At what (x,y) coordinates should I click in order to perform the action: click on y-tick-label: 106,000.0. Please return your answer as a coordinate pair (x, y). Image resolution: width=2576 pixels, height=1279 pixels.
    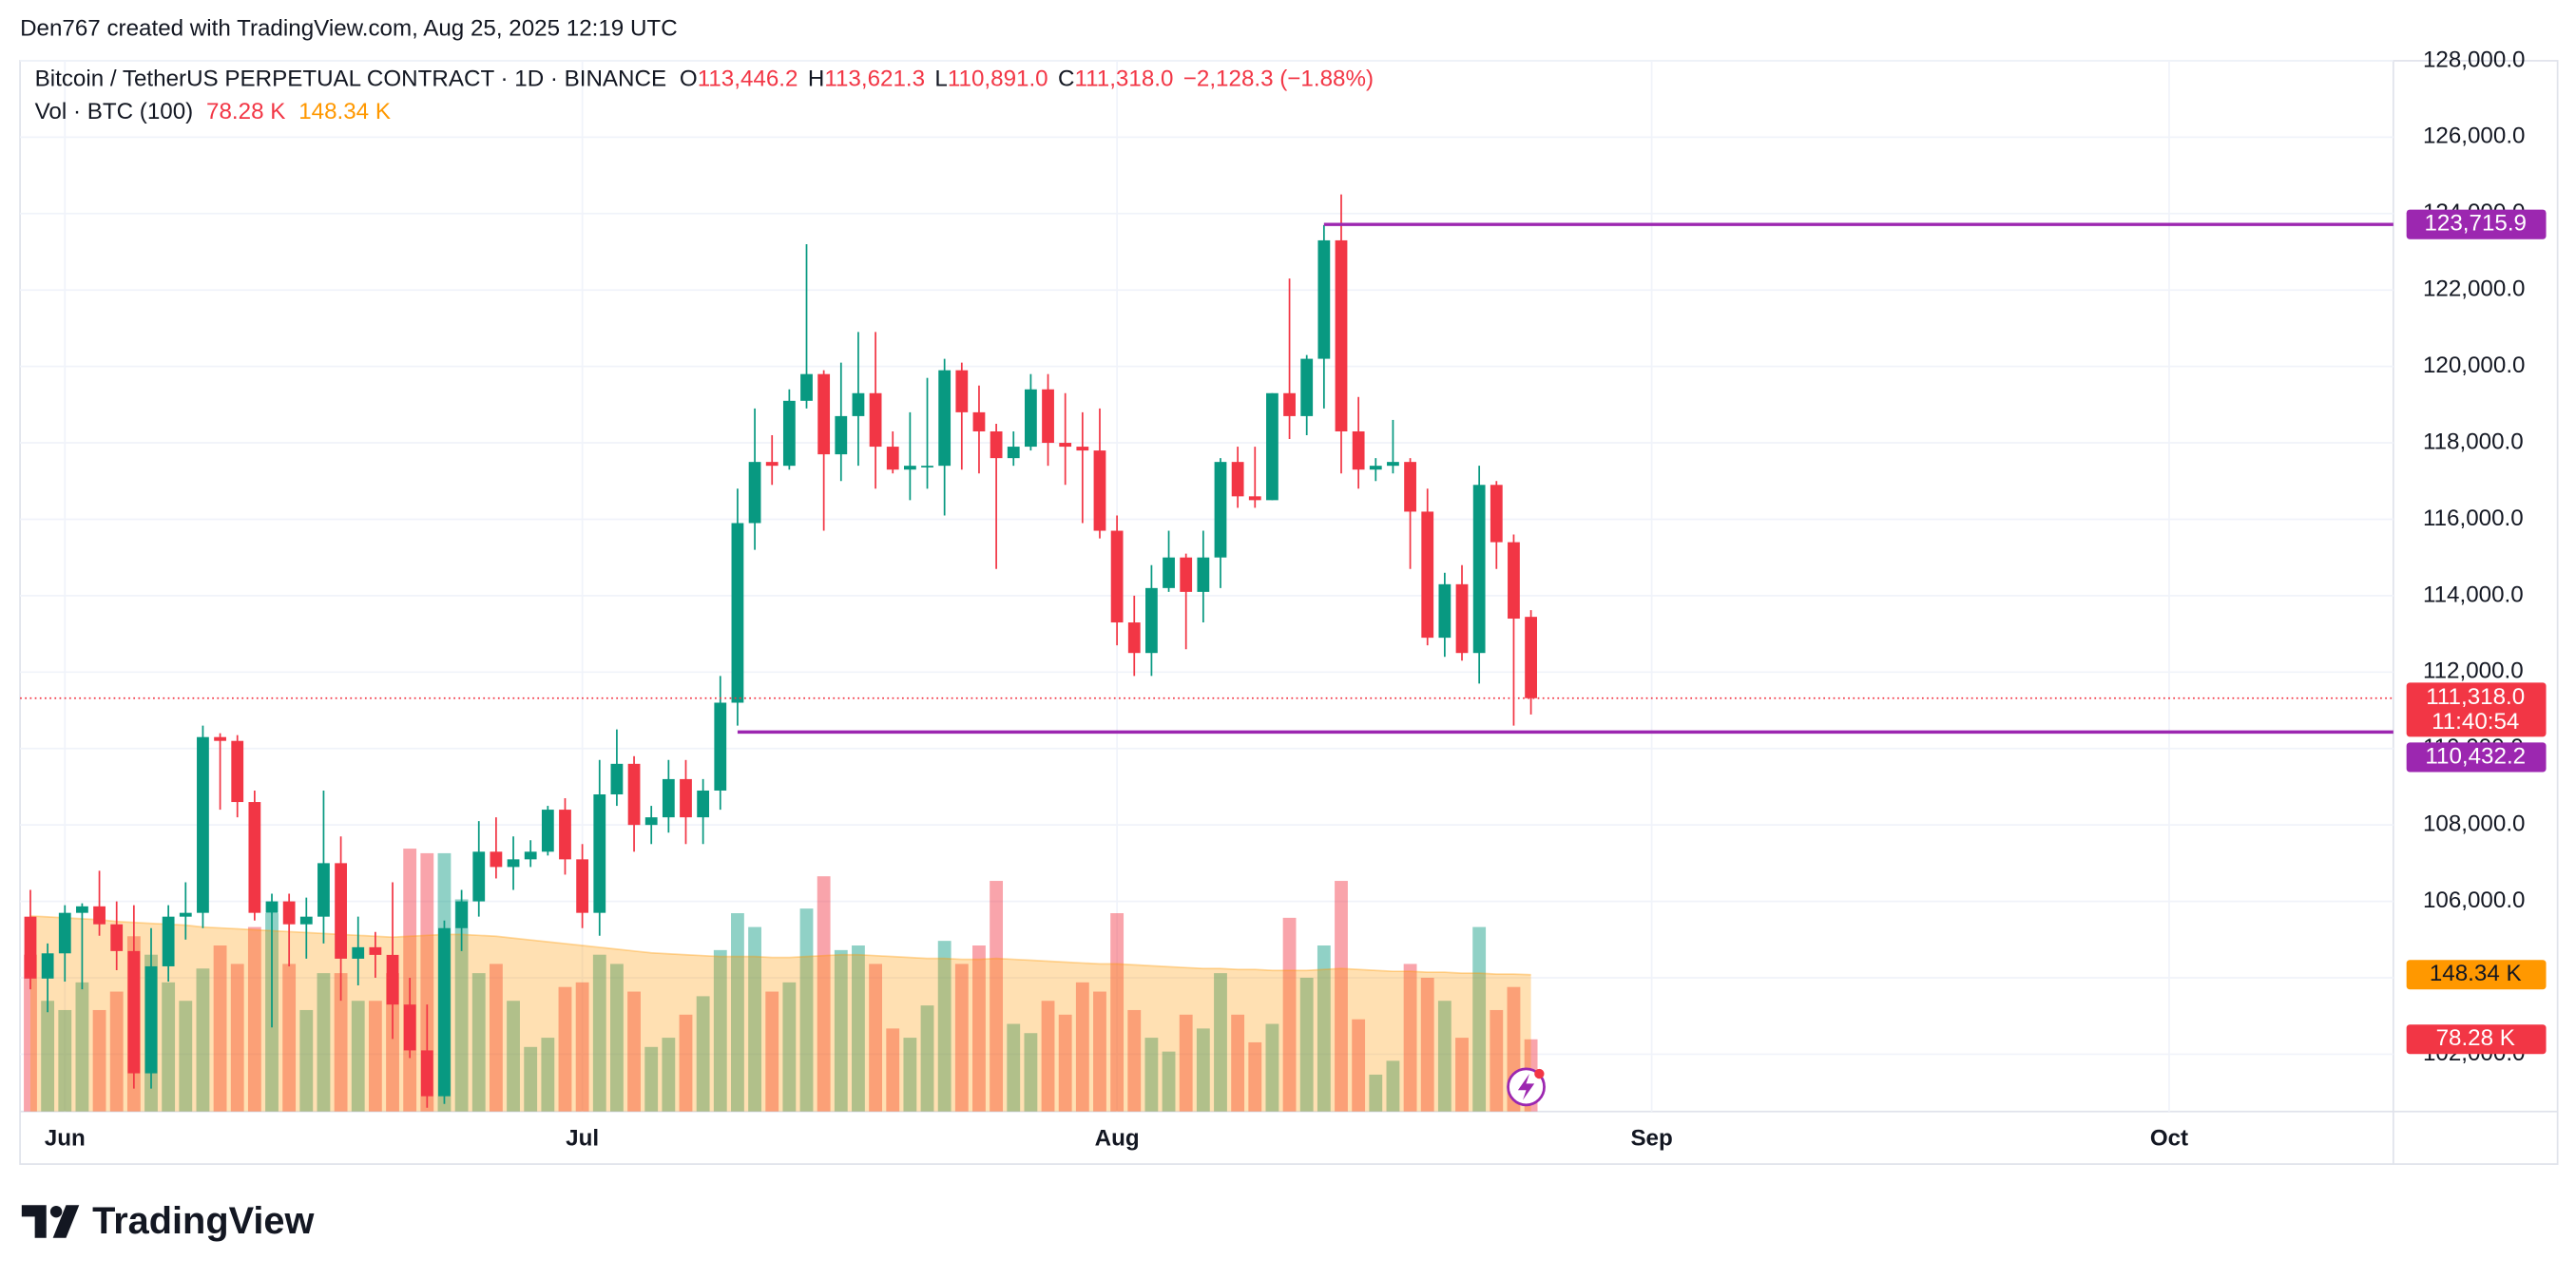
    Looking at the image, I should click on (2475, 901).